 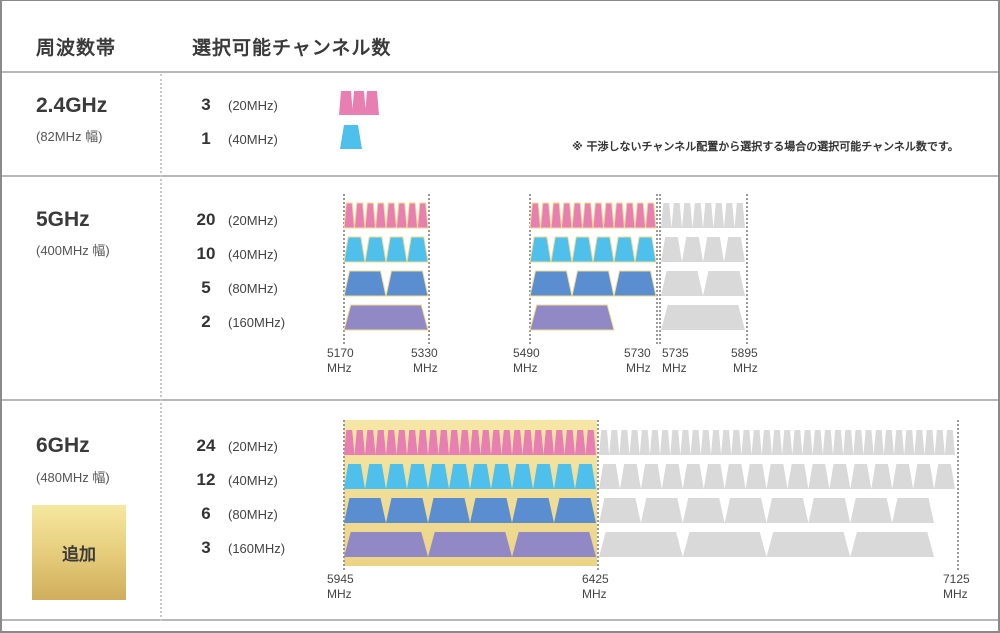 I want to click on axis-label: 5895 MHz, so click(x=744, y=360).